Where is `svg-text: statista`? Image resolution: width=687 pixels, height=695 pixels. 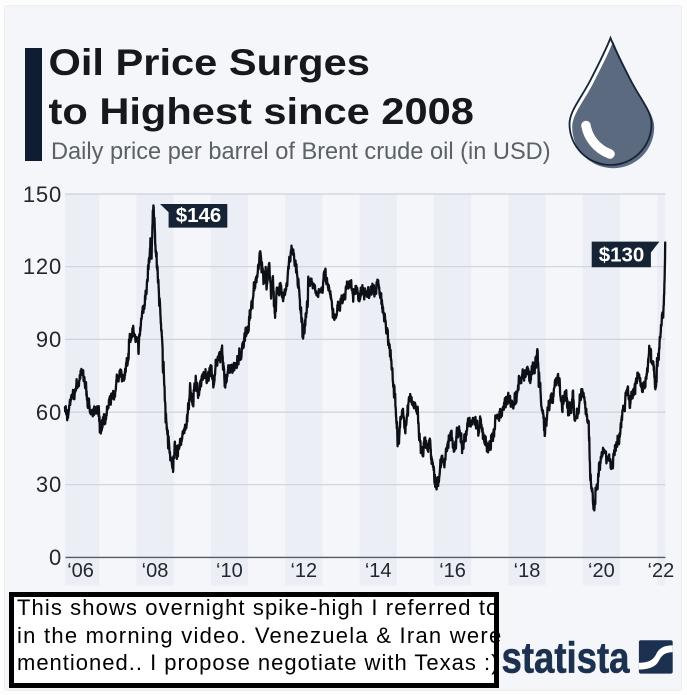 svg-text: statista is located at coordinates (566, 658).